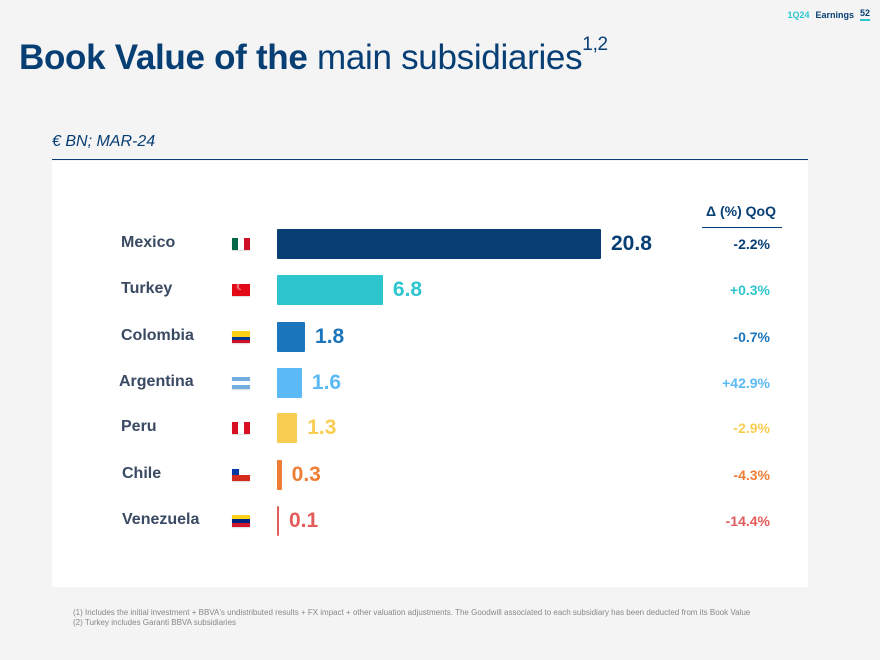 Image resolution: width=880 pixels, height=660 pixels. I want to click on value-label-colombia: 1.8, so click(330, 336).